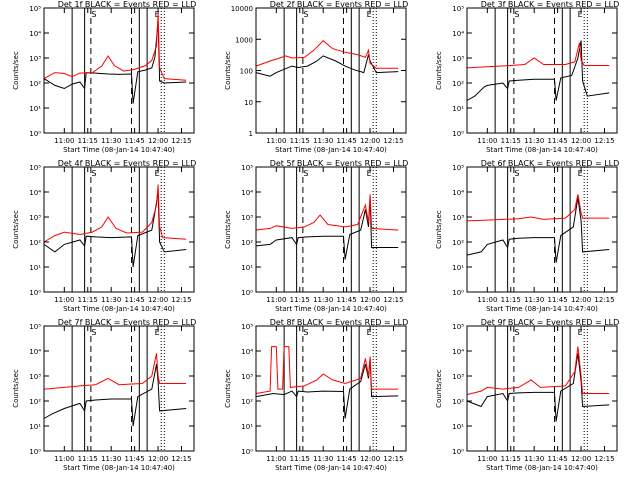  What do you see at coordinates (242, 9) in the screenshot?
I see `y-tick-label: 10000` at bounding box center [242, 9].